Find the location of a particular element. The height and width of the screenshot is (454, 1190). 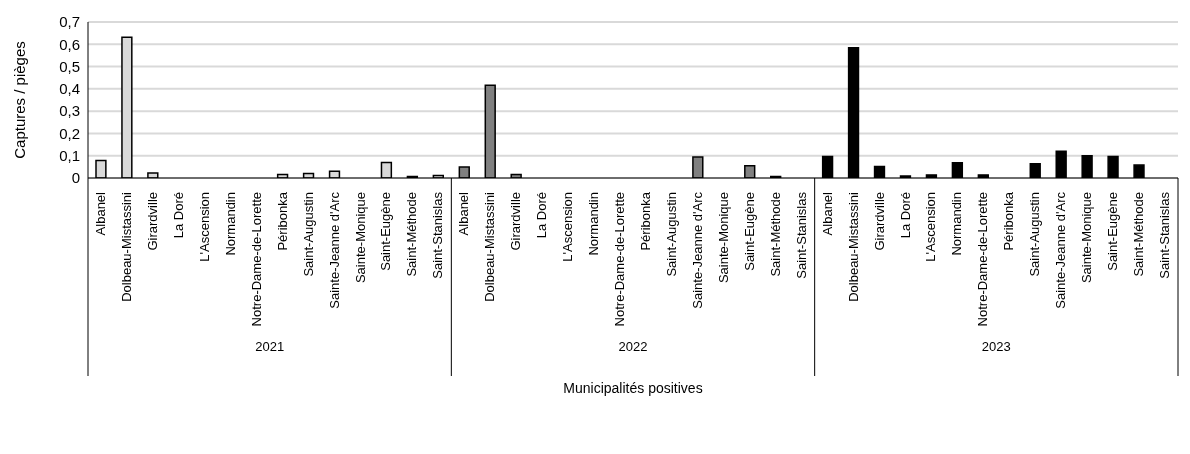

y-tick-label: 0 is located at coordinates (75, 178).